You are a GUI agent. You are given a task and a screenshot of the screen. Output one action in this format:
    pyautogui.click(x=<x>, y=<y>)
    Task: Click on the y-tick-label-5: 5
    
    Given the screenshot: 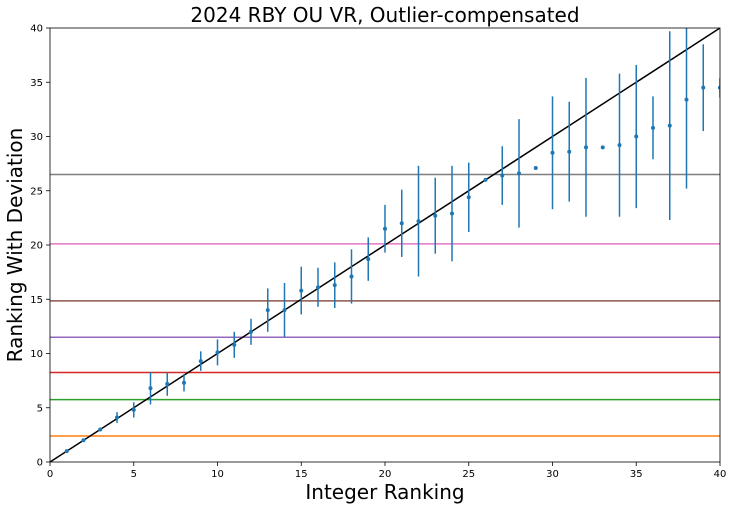 What is the action you would take?
    pyautogui.click(x=40, y=408)
    